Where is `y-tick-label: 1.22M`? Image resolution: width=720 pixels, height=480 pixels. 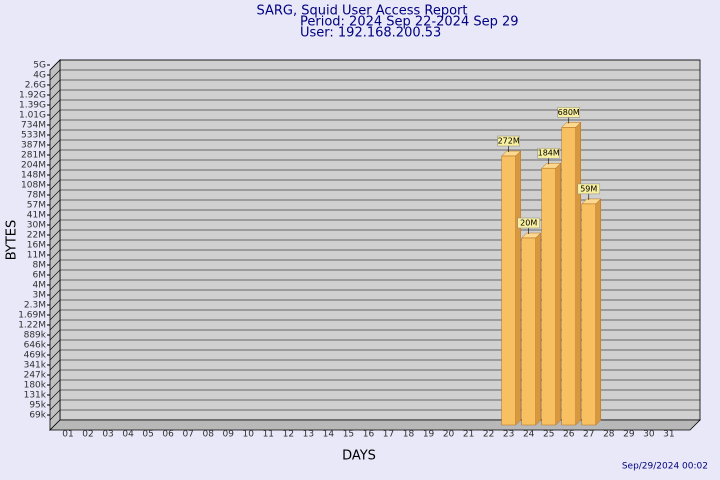
y-tick-label: 1.22M is located at coordinates (32, 326).